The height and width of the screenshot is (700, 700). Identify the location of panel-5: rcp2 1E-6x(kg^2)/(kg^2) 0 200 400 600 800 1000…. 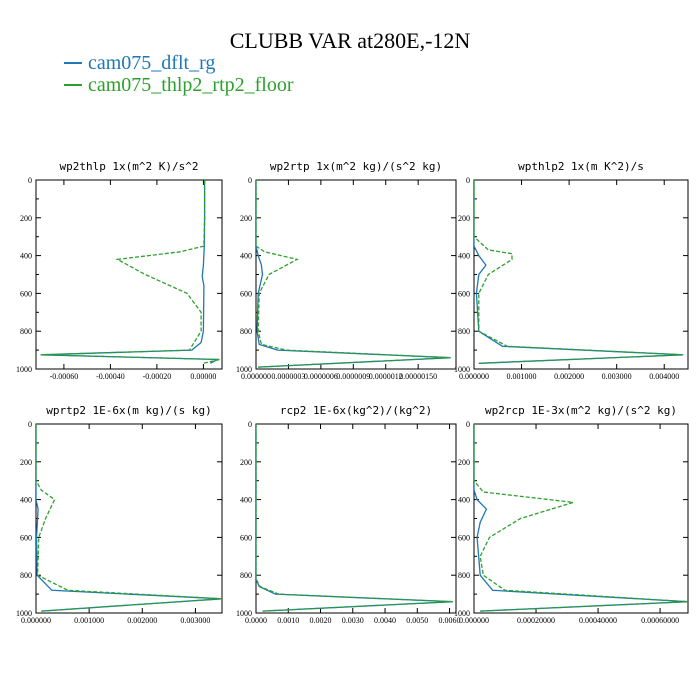
(348, 514).